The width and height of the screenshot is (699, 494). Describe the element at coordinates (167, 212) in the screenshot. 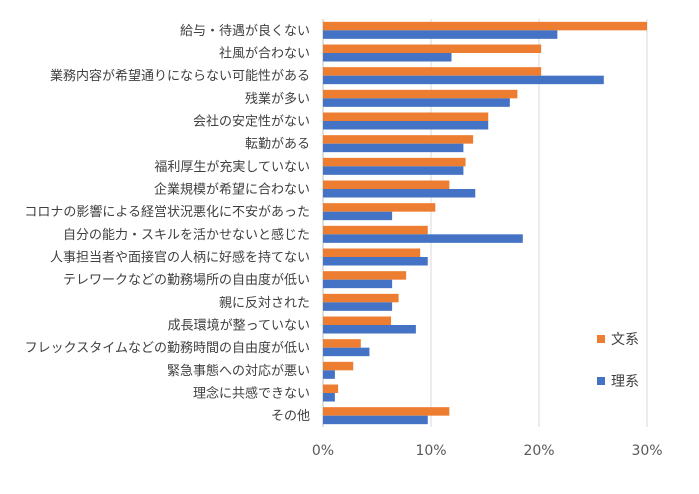

I see `category-label: コロナの影響による経営状況悪化に不安があった` at that location.